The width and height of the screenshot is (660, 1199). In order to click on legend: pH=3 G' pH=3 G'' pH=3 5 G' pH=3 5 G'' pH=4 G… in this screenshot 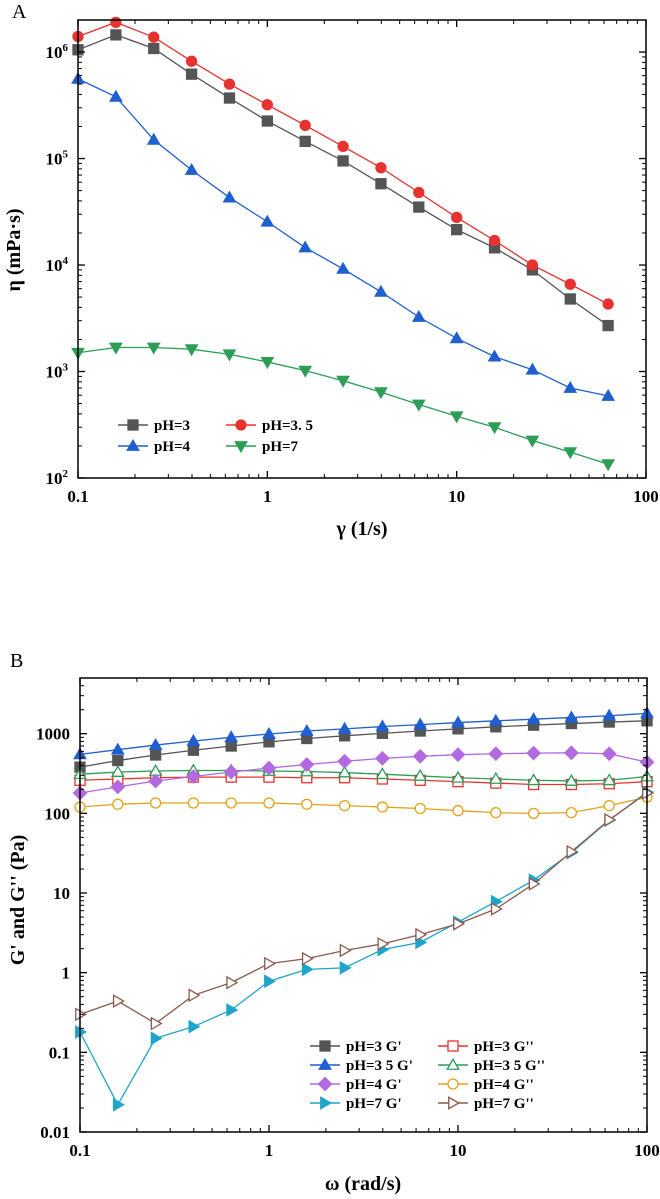, I will do `click(427, 1075)`.